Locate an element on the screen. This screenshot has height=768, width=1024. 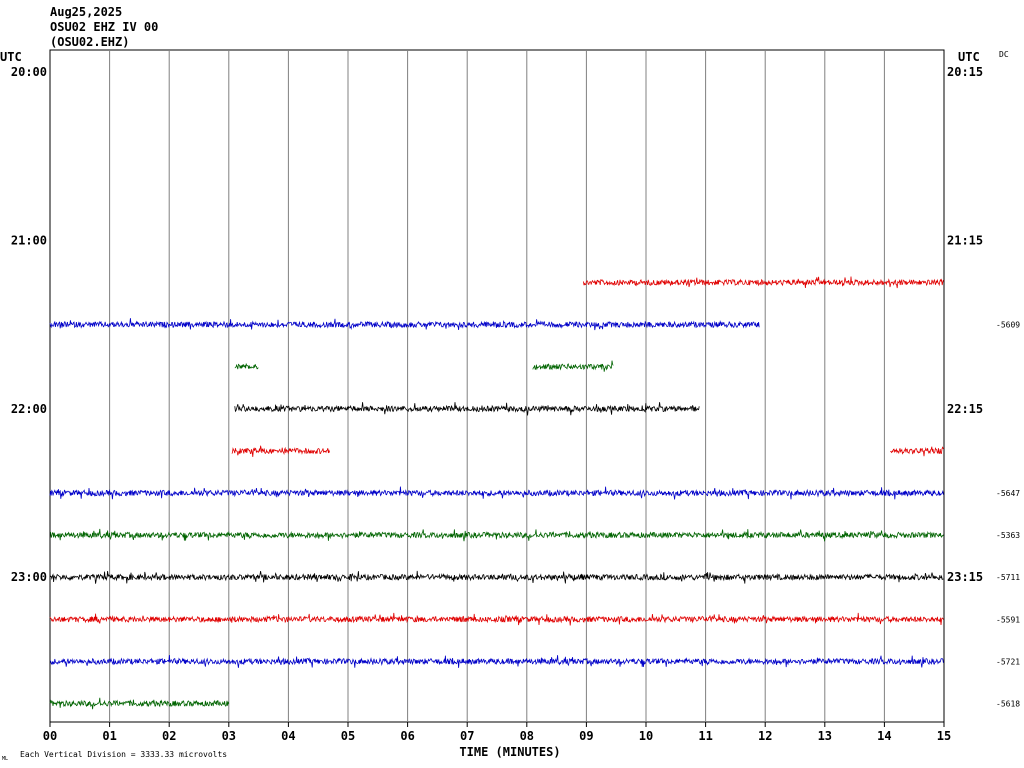
station-line: OSU02 EHZ IV 00 is located at coordinates (104, 27).